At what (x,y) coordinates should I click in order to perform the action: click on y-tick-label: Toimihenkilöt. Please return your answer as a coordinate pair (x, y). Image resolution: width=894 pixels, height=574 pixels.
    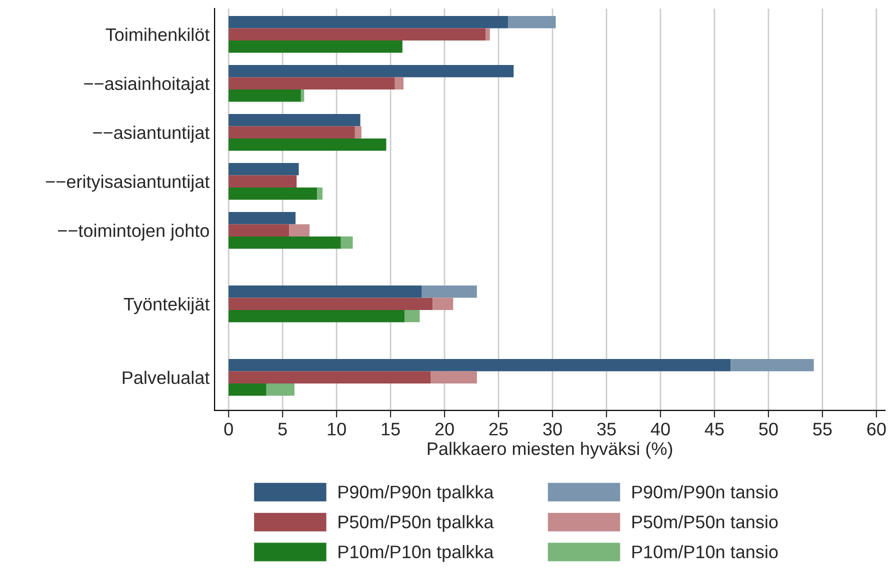
    Looking at the image, I should click on (158, 35).